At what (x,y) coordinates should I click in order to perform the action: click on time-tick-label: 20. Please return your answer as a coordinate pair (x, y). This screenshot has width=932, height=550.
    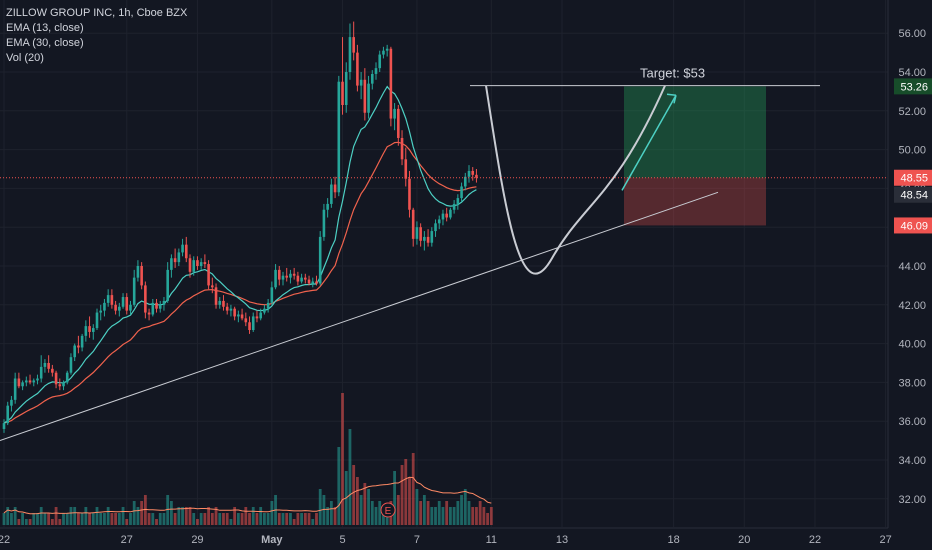
    Looking at the image, I should click on (744, 540).